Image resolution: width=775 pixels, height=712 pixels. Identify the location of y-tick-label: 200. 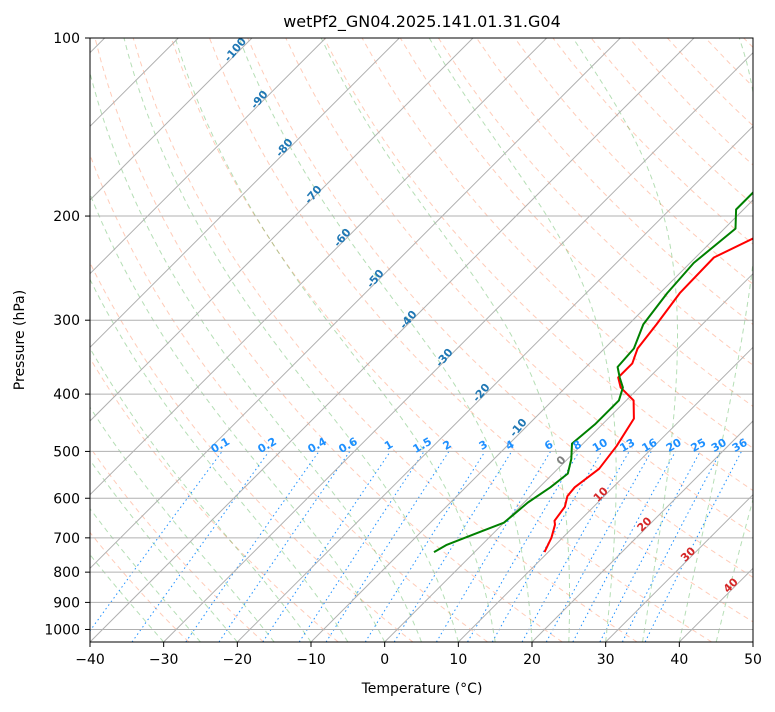
(66, 217).